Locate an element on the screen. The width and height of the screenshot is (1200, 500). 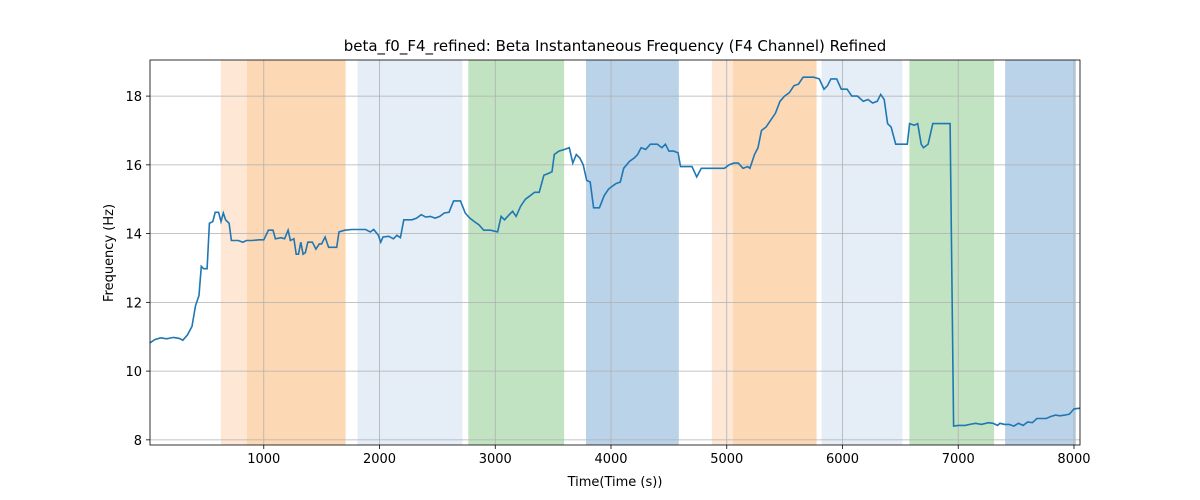
x-tick-label: 8000 is located at coordinates (1073, 459).